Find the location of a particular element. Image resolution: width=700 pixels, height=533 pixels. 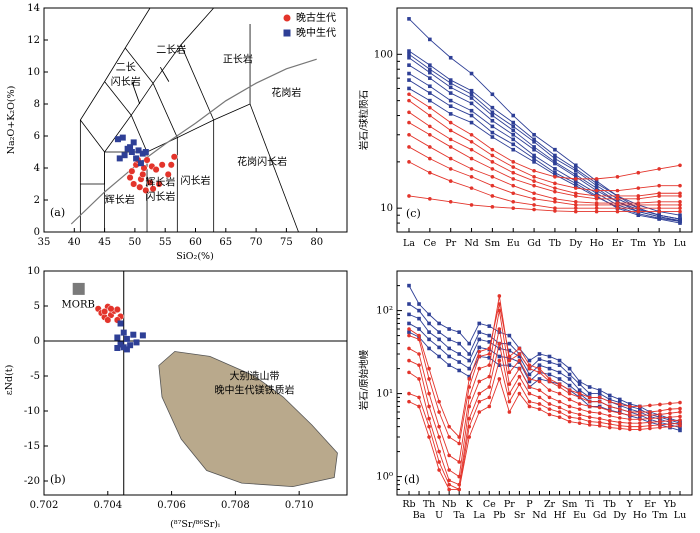

panel-c-label: (c) is located at coordinates (413, 213).